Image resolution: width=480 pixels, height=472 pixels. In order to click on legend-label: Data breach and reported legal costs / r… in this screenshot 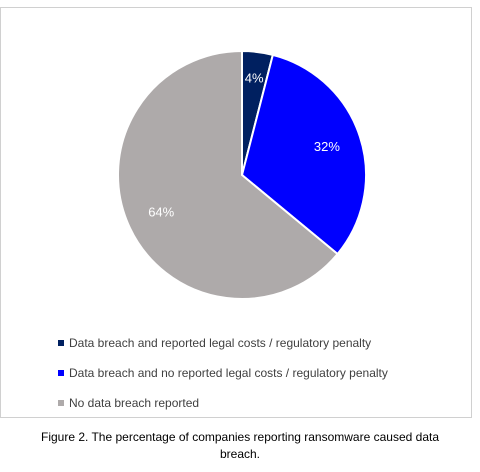, I will do `click(220, 343)`.